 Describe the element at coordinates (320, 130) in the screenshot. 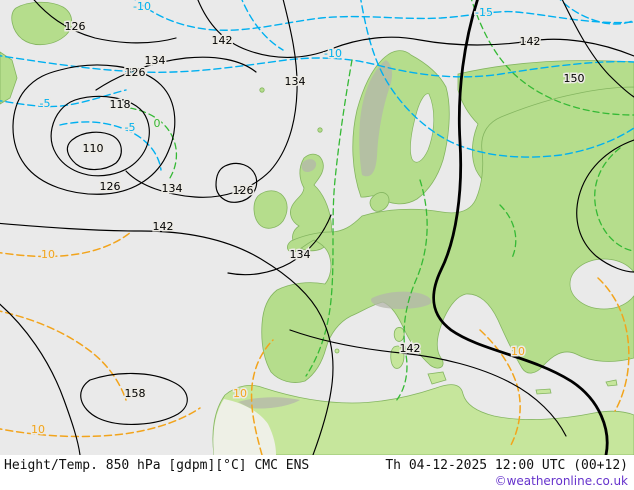

I see `land-shetland` at that location.